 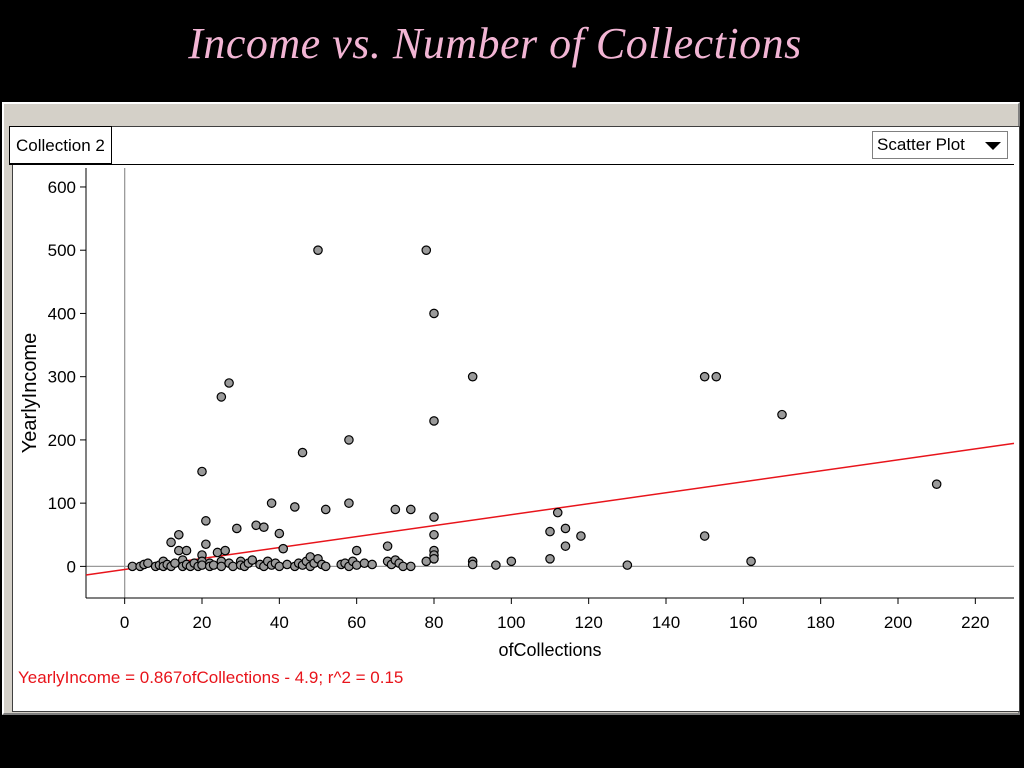 I want to click on x-axis-label: ofCollections, so click(x=549, y=650).